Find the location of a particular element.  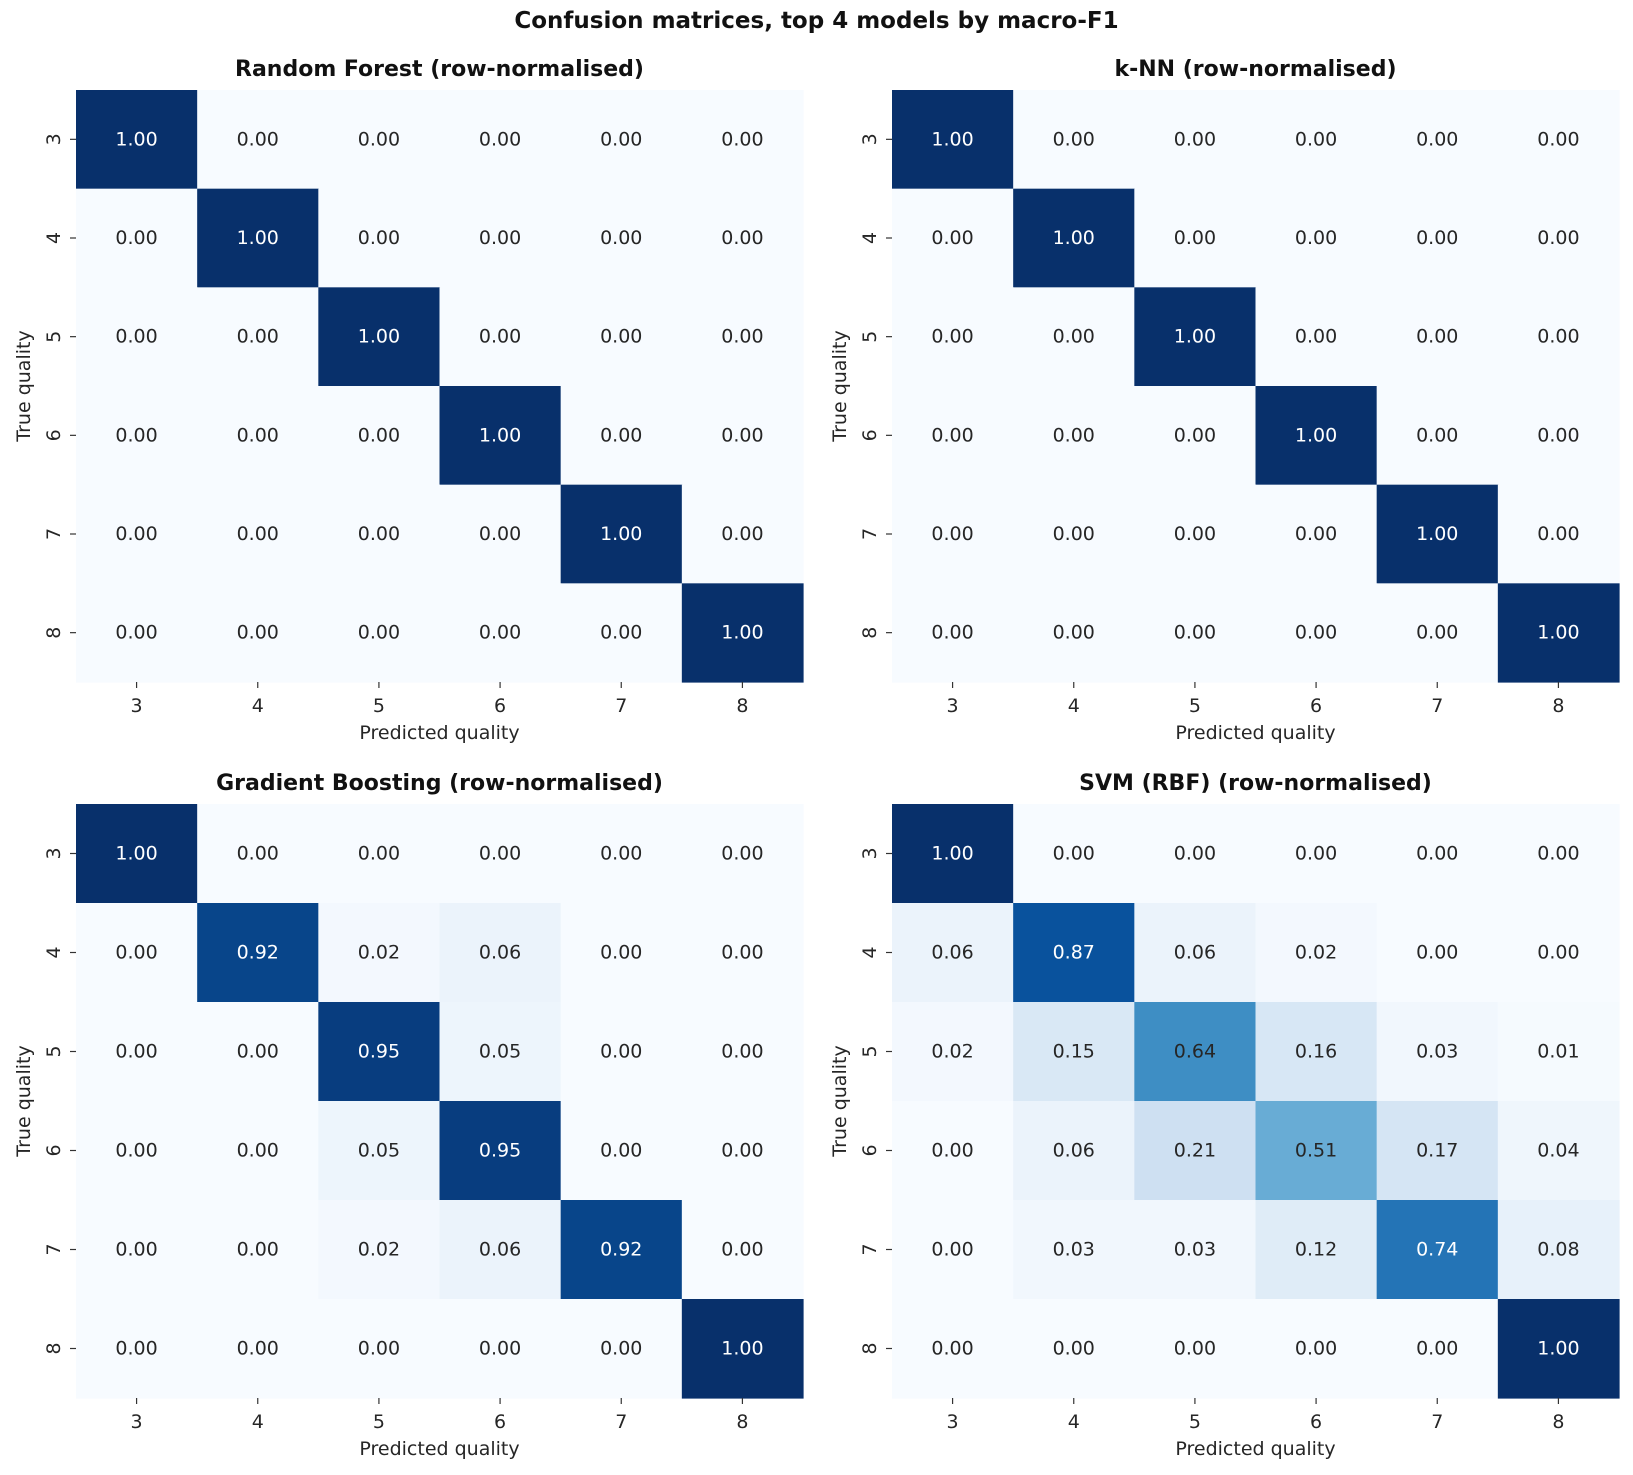

panel-title: Gradient Boosting (row-normalised) is located at coordinates (439, 783).